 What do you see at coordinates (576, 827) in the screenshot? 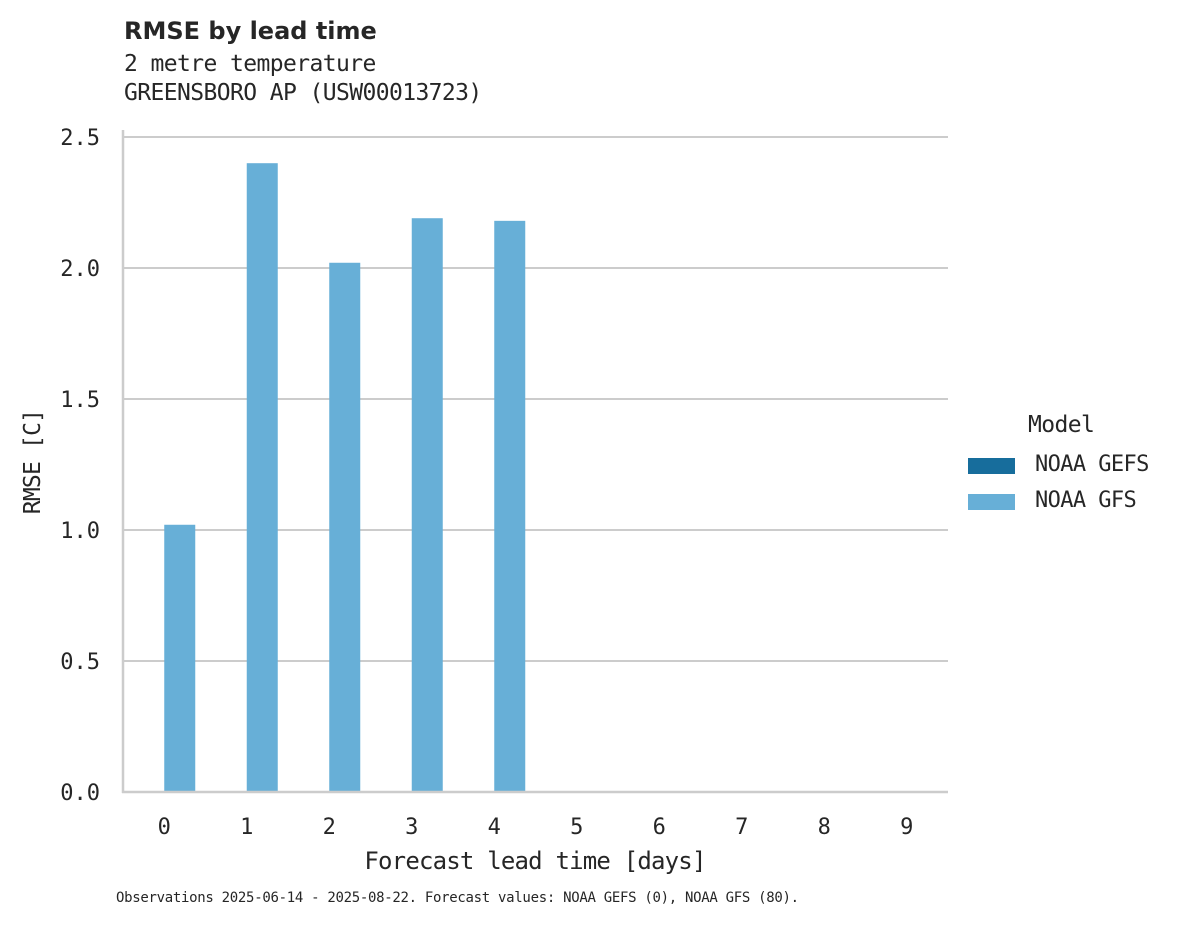
I see `x-tick-label: 5` at bounding box center [576, 827].